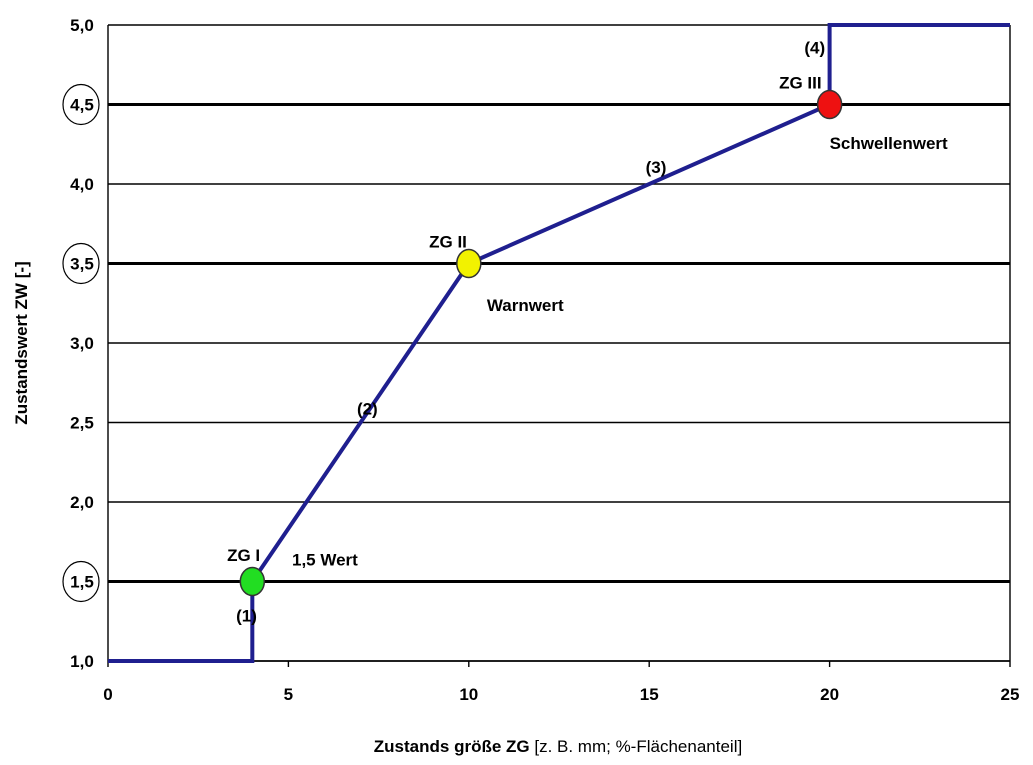  I want to click on x-tick-labels: 0 5 10 15 20 25, so click(561, 694).